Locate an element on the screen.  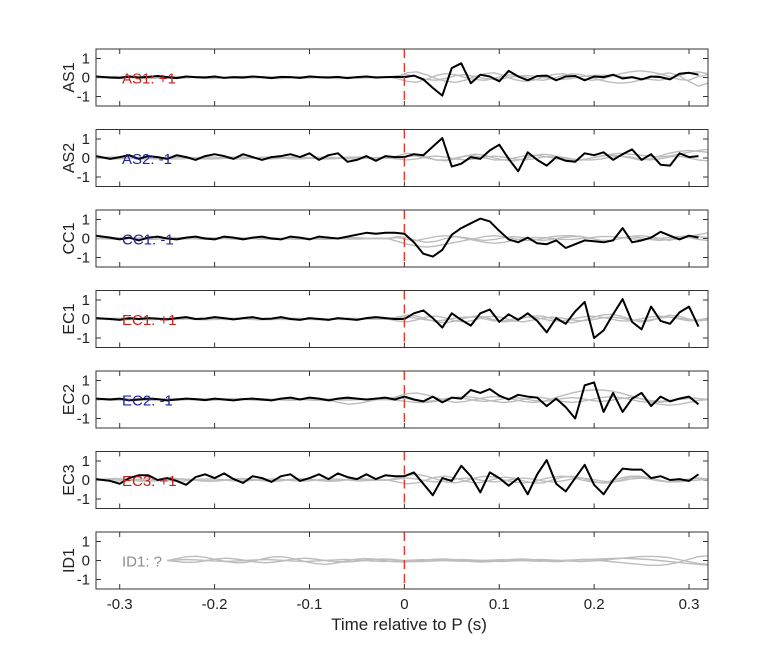
x-tick-label: -0.2 is located at coordinates (215, 604).